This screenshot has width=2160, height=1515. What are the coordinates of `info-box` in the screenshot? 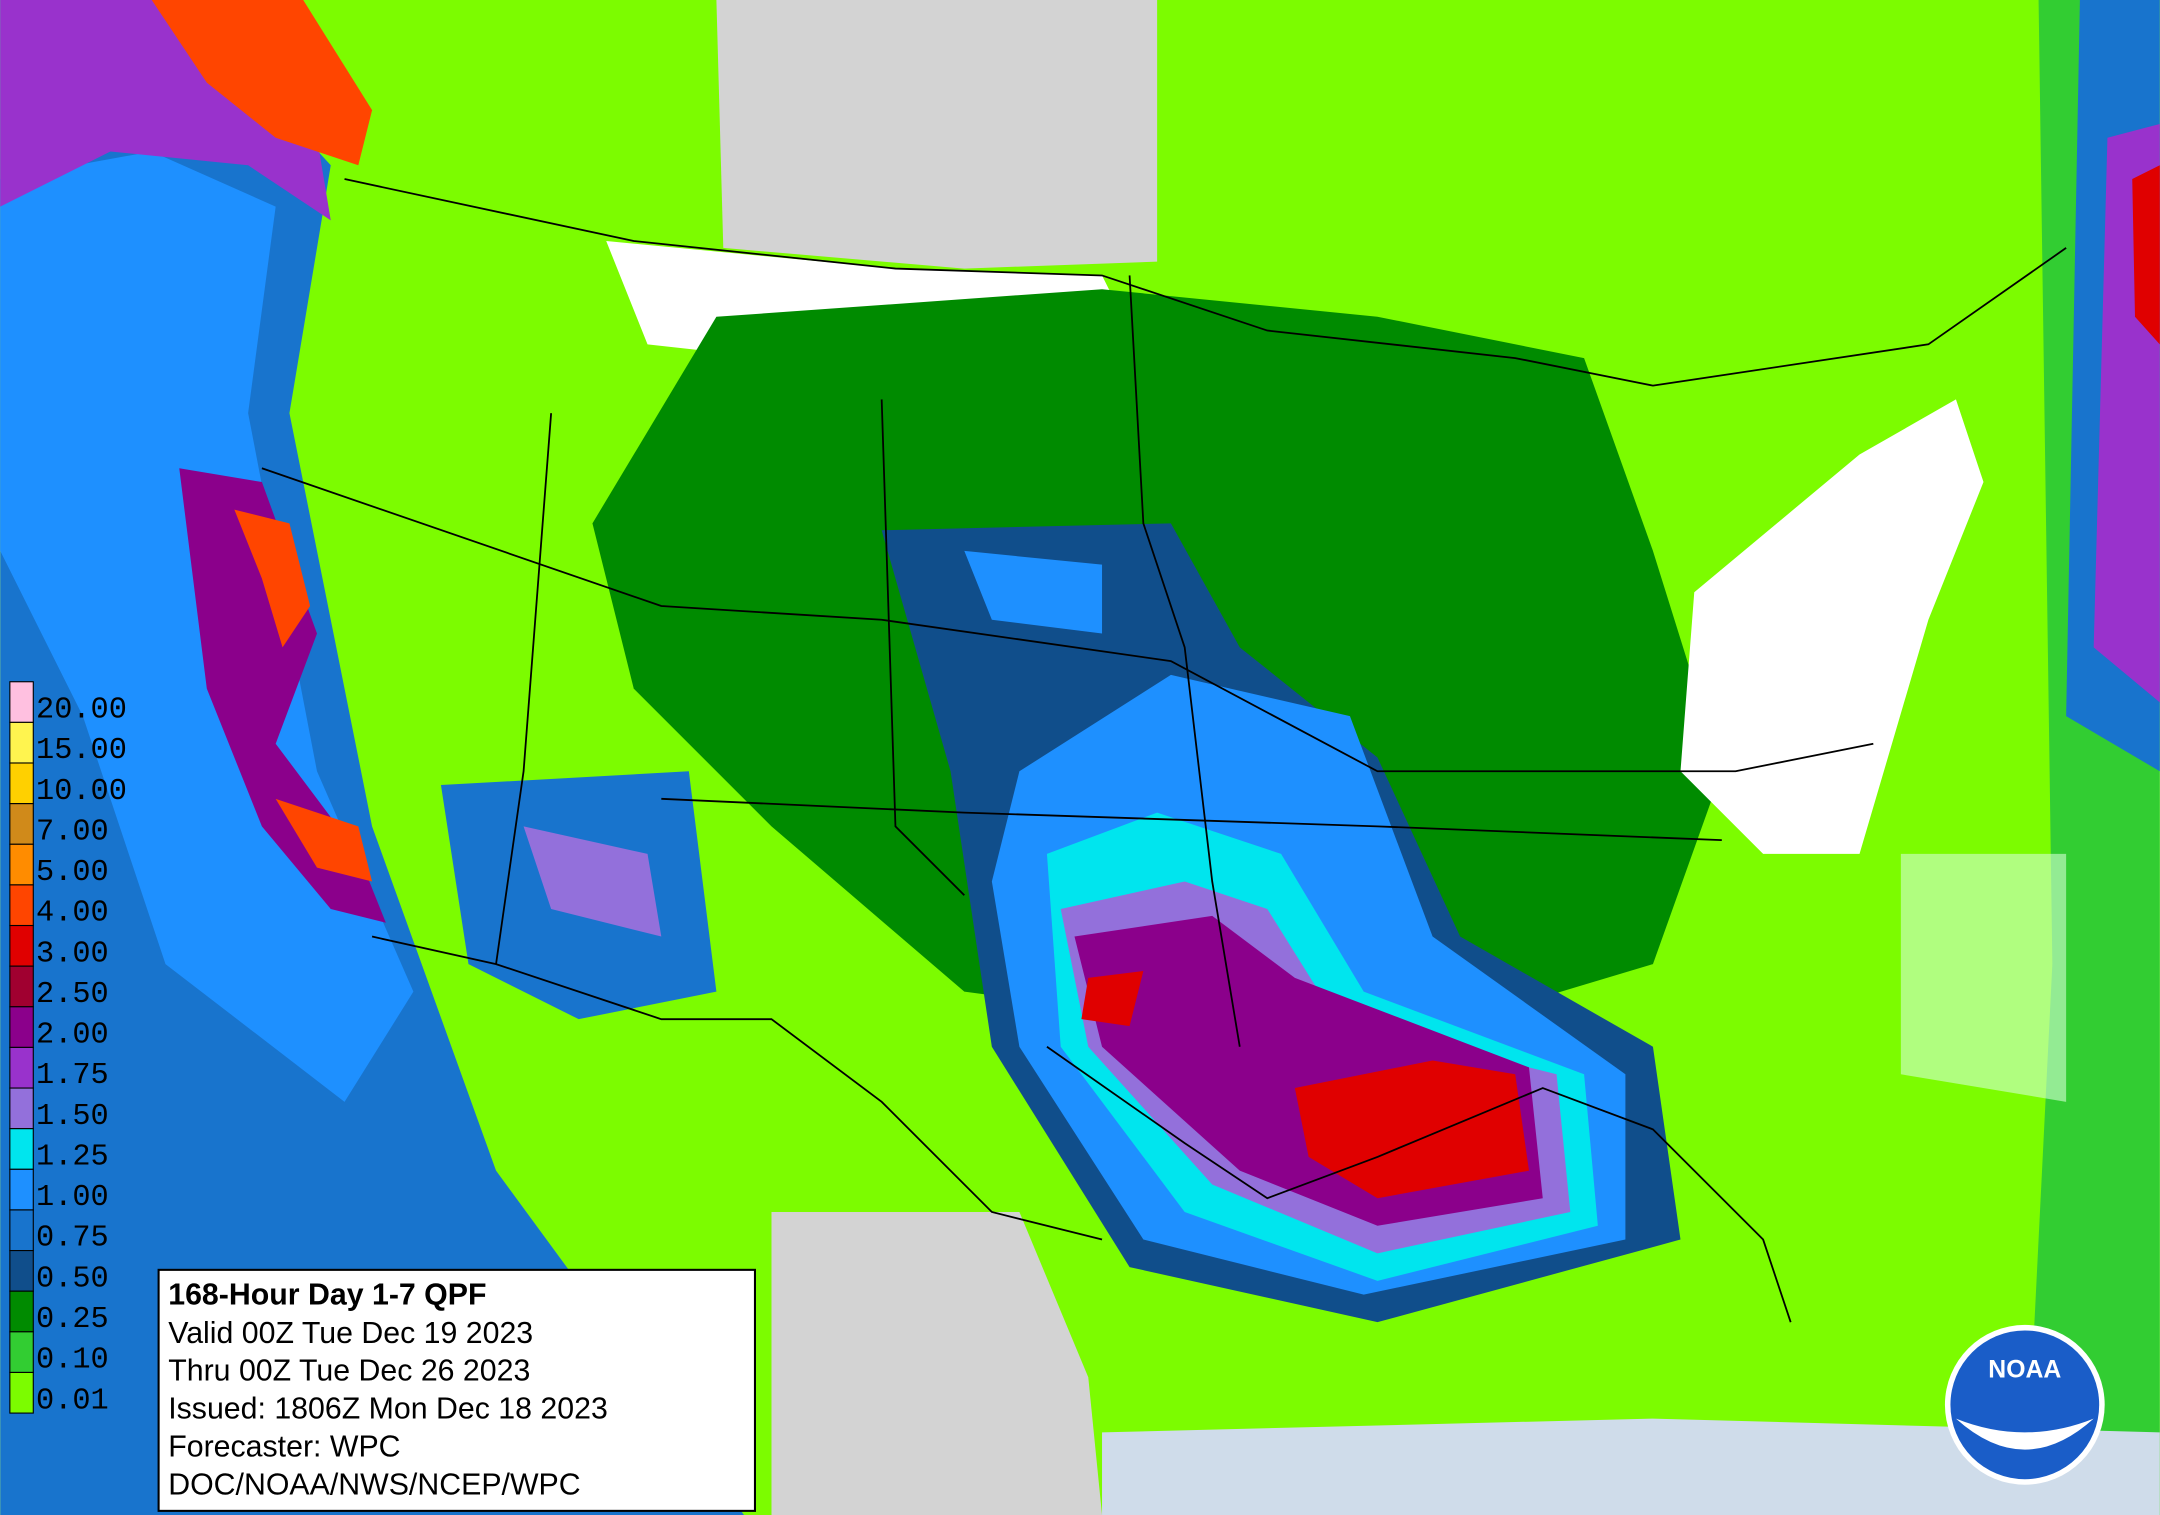 It's located at (456, 1390).